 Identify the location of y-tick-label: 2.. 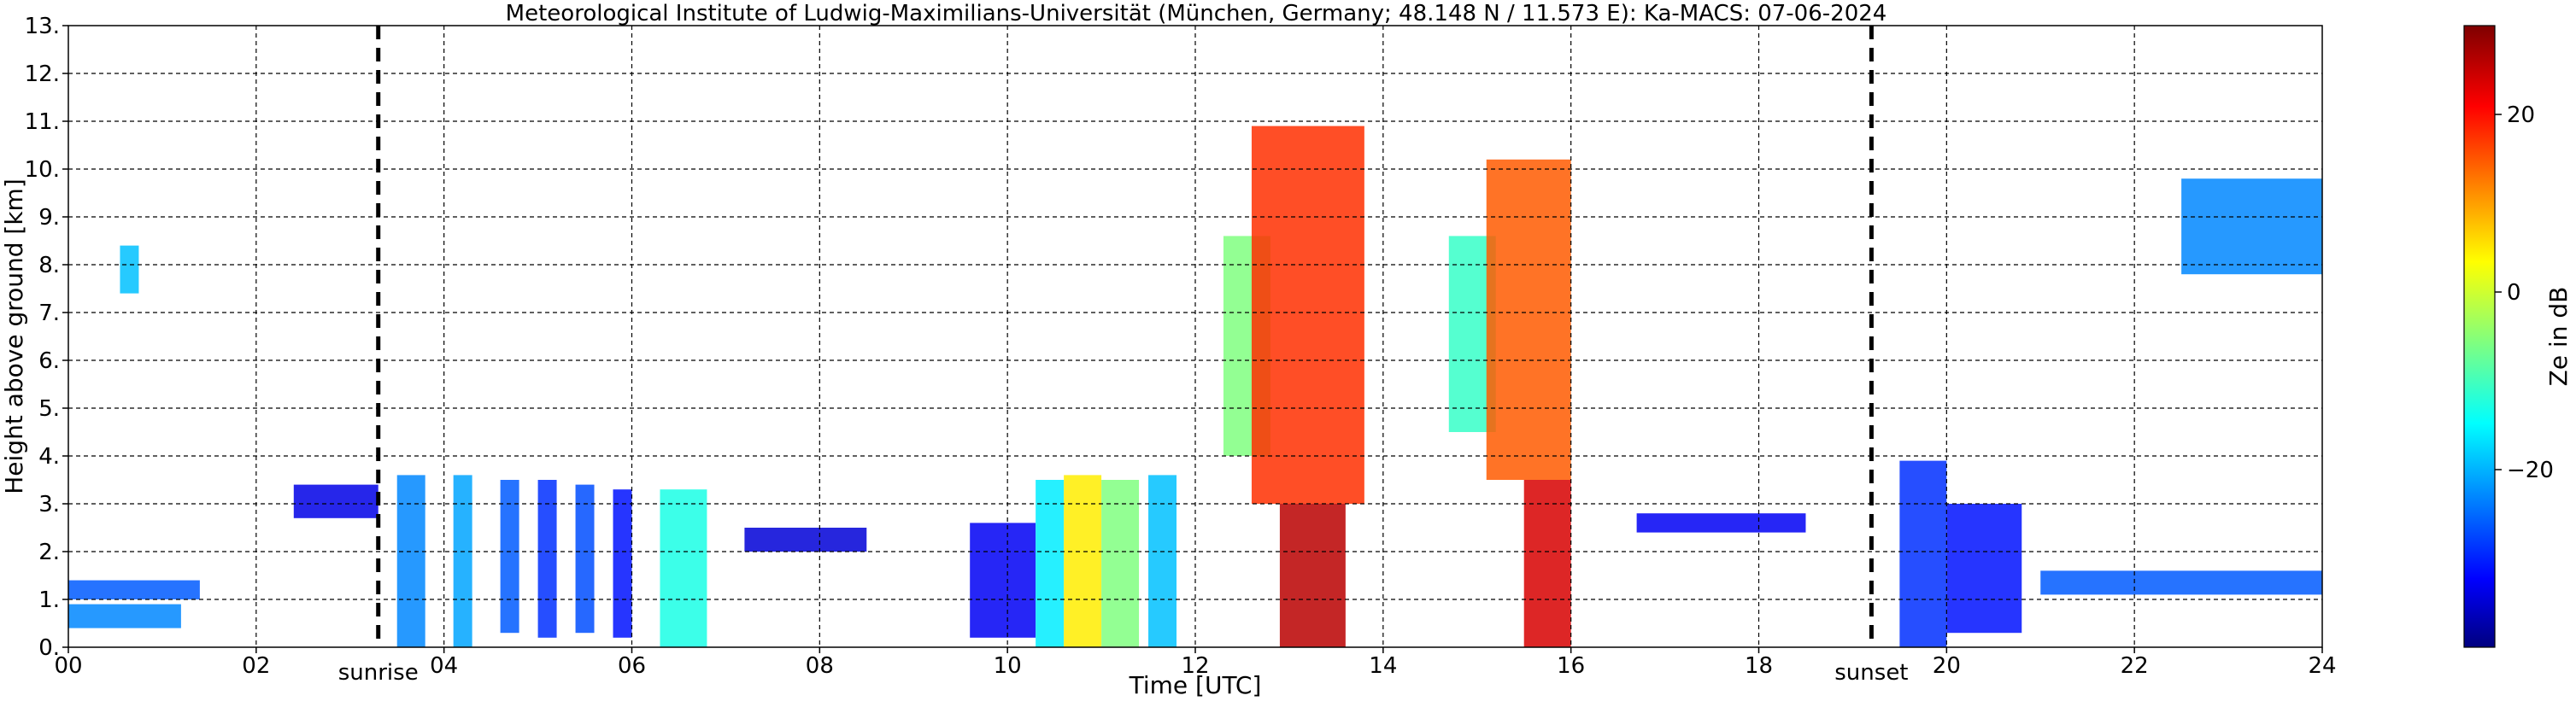
(49, 552).